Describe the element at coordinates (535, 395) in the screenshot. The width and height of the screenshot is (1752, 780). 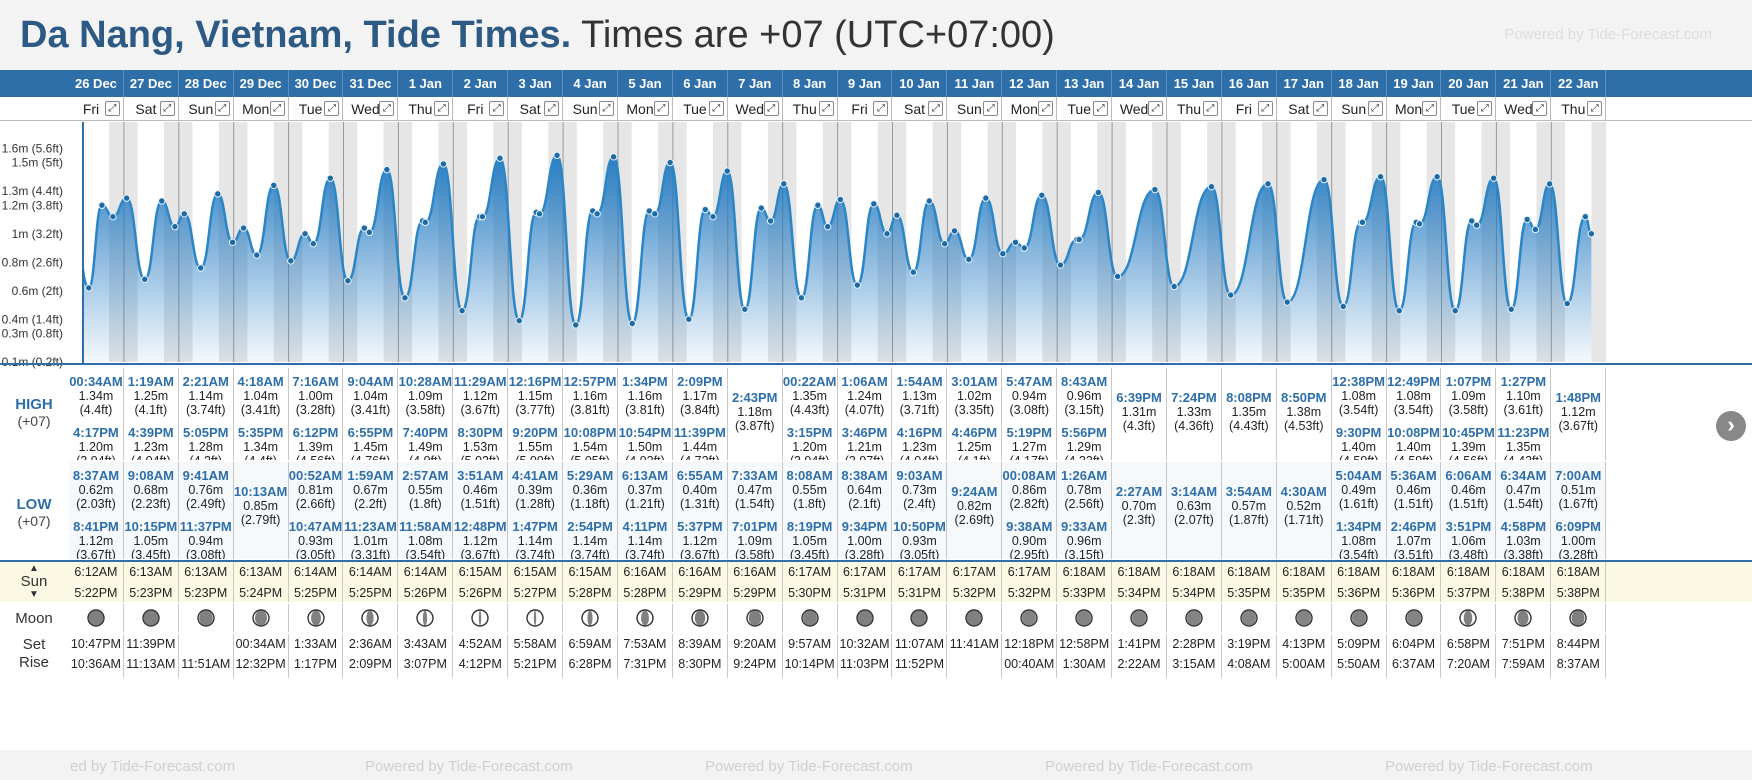
I see `high-tide-entry: 12:16PM 1.15m (3.77ft)` at that location.